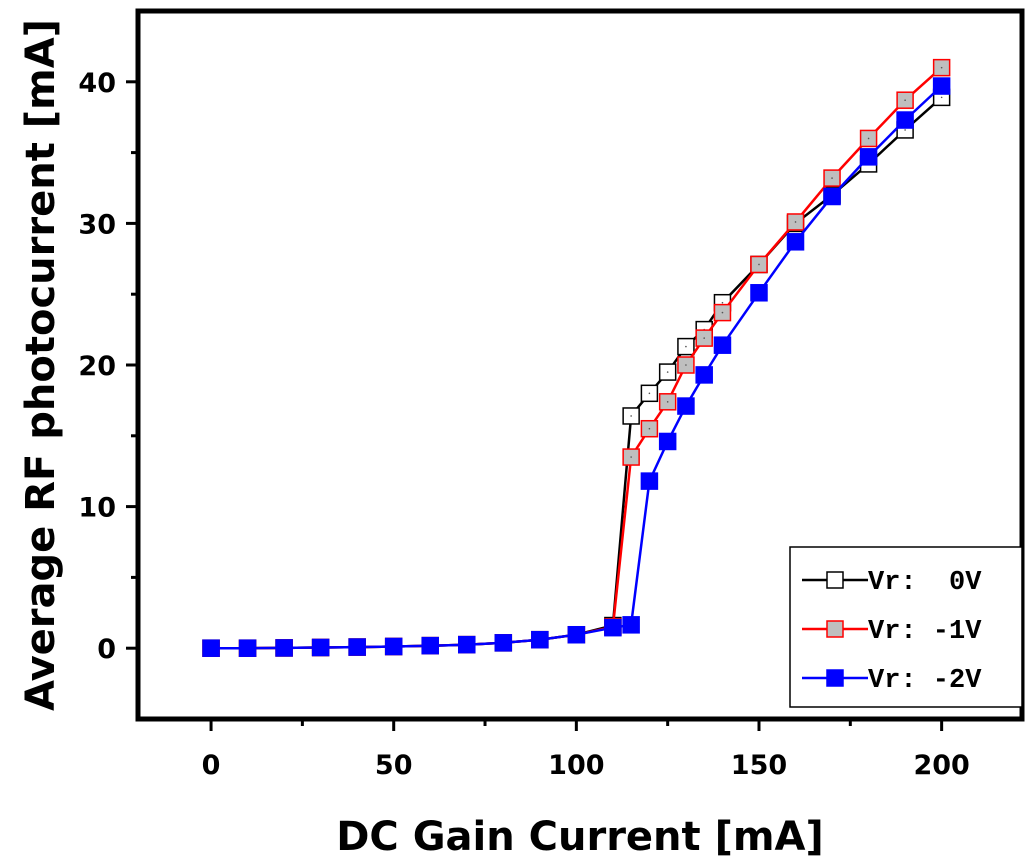  I want to click on y-tick-label: 0, so click(106, 649).